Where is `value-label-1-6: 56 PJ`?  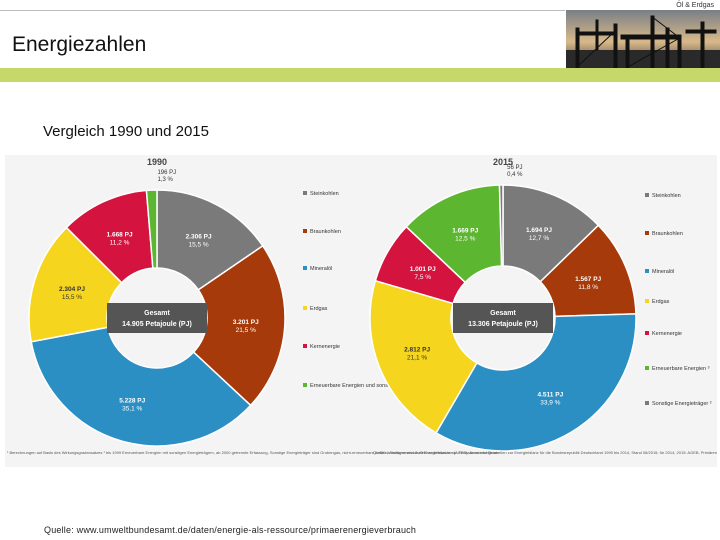
value-label-1-6: 56 PJ is located at coordinates (514, 168).